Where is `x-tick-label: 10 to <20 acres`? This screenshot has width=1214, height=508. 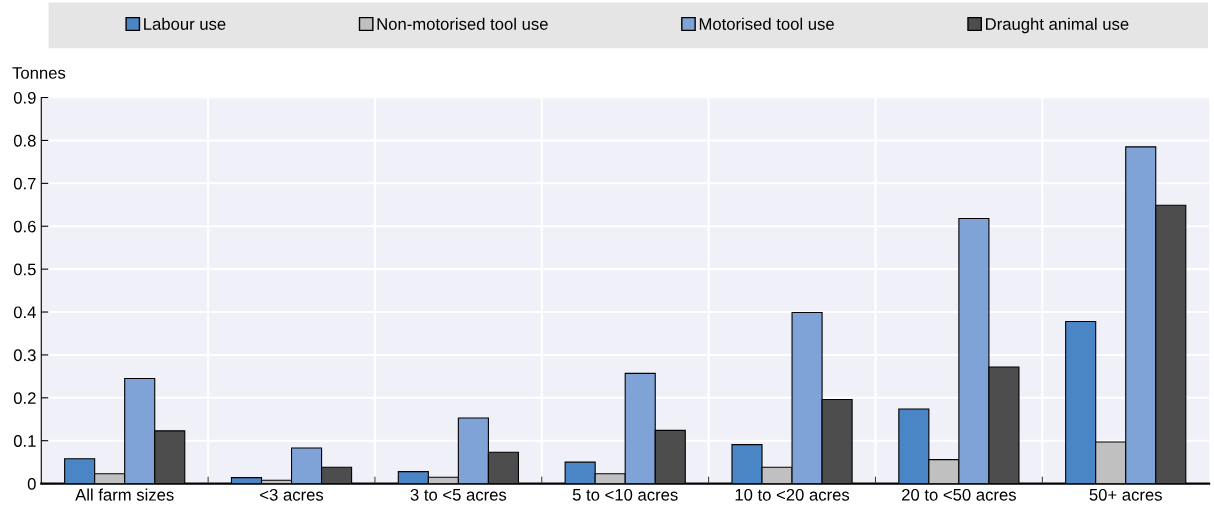
x-tick-label: 10 to <20 acres is located at coordinates (792, 494).